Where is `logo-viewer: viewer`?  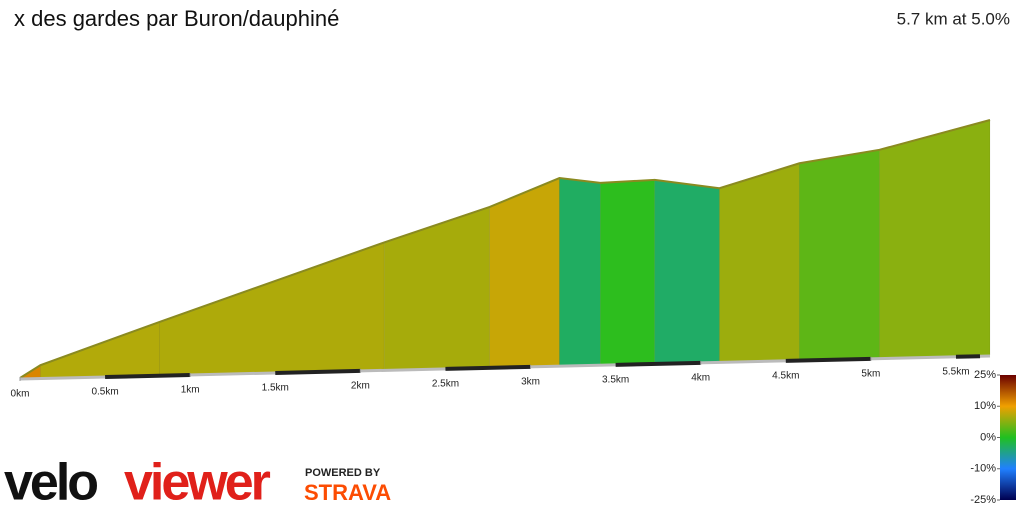 logo-viewer: viewer is located at coordinates (197, 483).